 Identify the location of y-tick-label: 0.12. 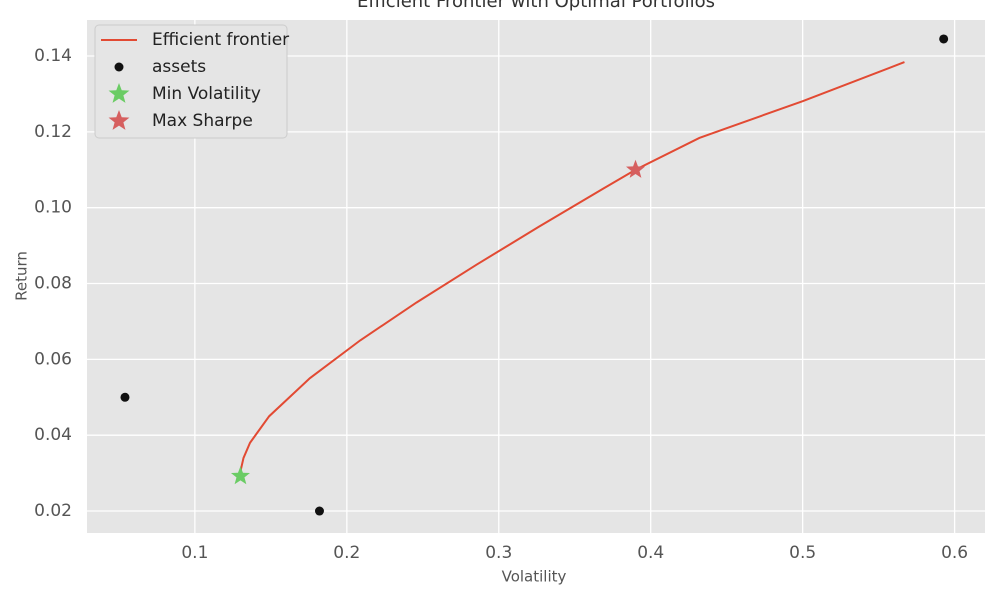
(53, 132).